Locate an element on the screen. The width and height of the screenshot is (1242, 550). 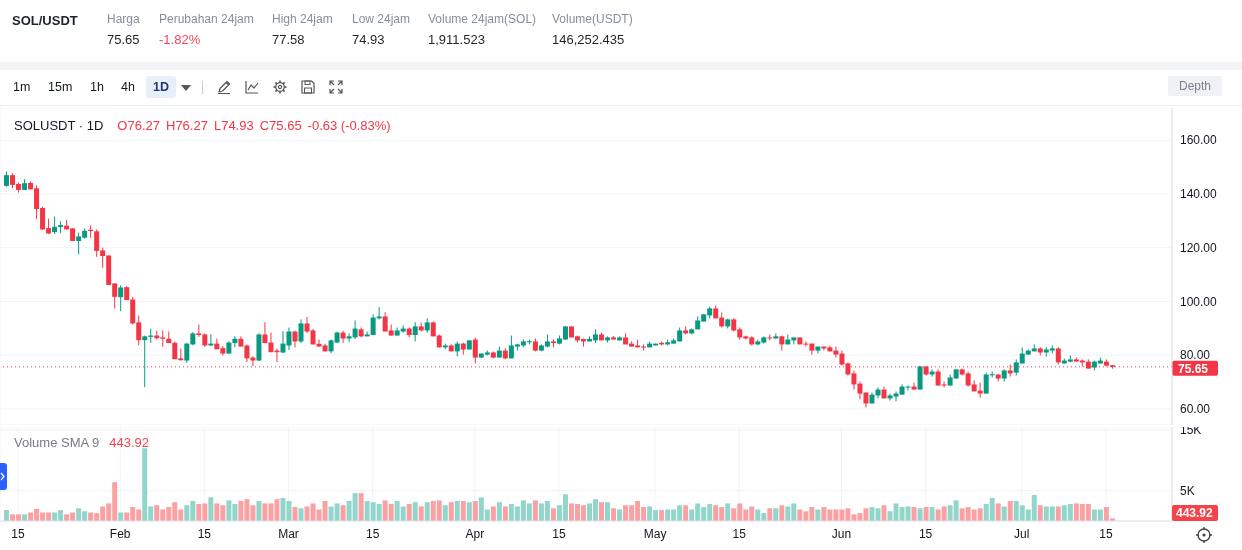
annotation: -0.63 (-0.83%) is located at coordinates (349, 125).